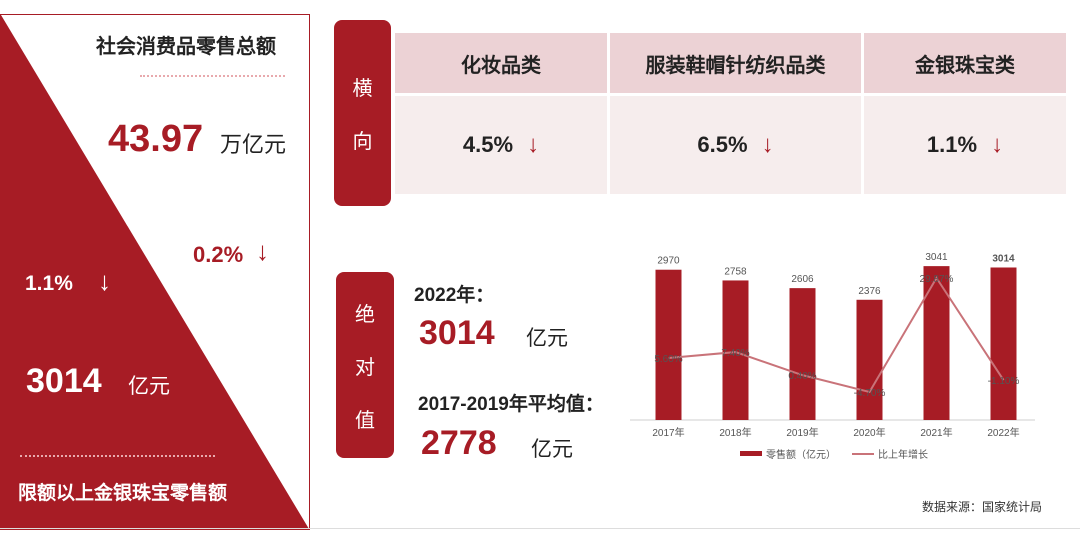 The width and height of the screenshot is (1080, 533). Describe the element at coordinates (802, 279) in the screenshot. I see `bar-value-label: 2606` at that location.